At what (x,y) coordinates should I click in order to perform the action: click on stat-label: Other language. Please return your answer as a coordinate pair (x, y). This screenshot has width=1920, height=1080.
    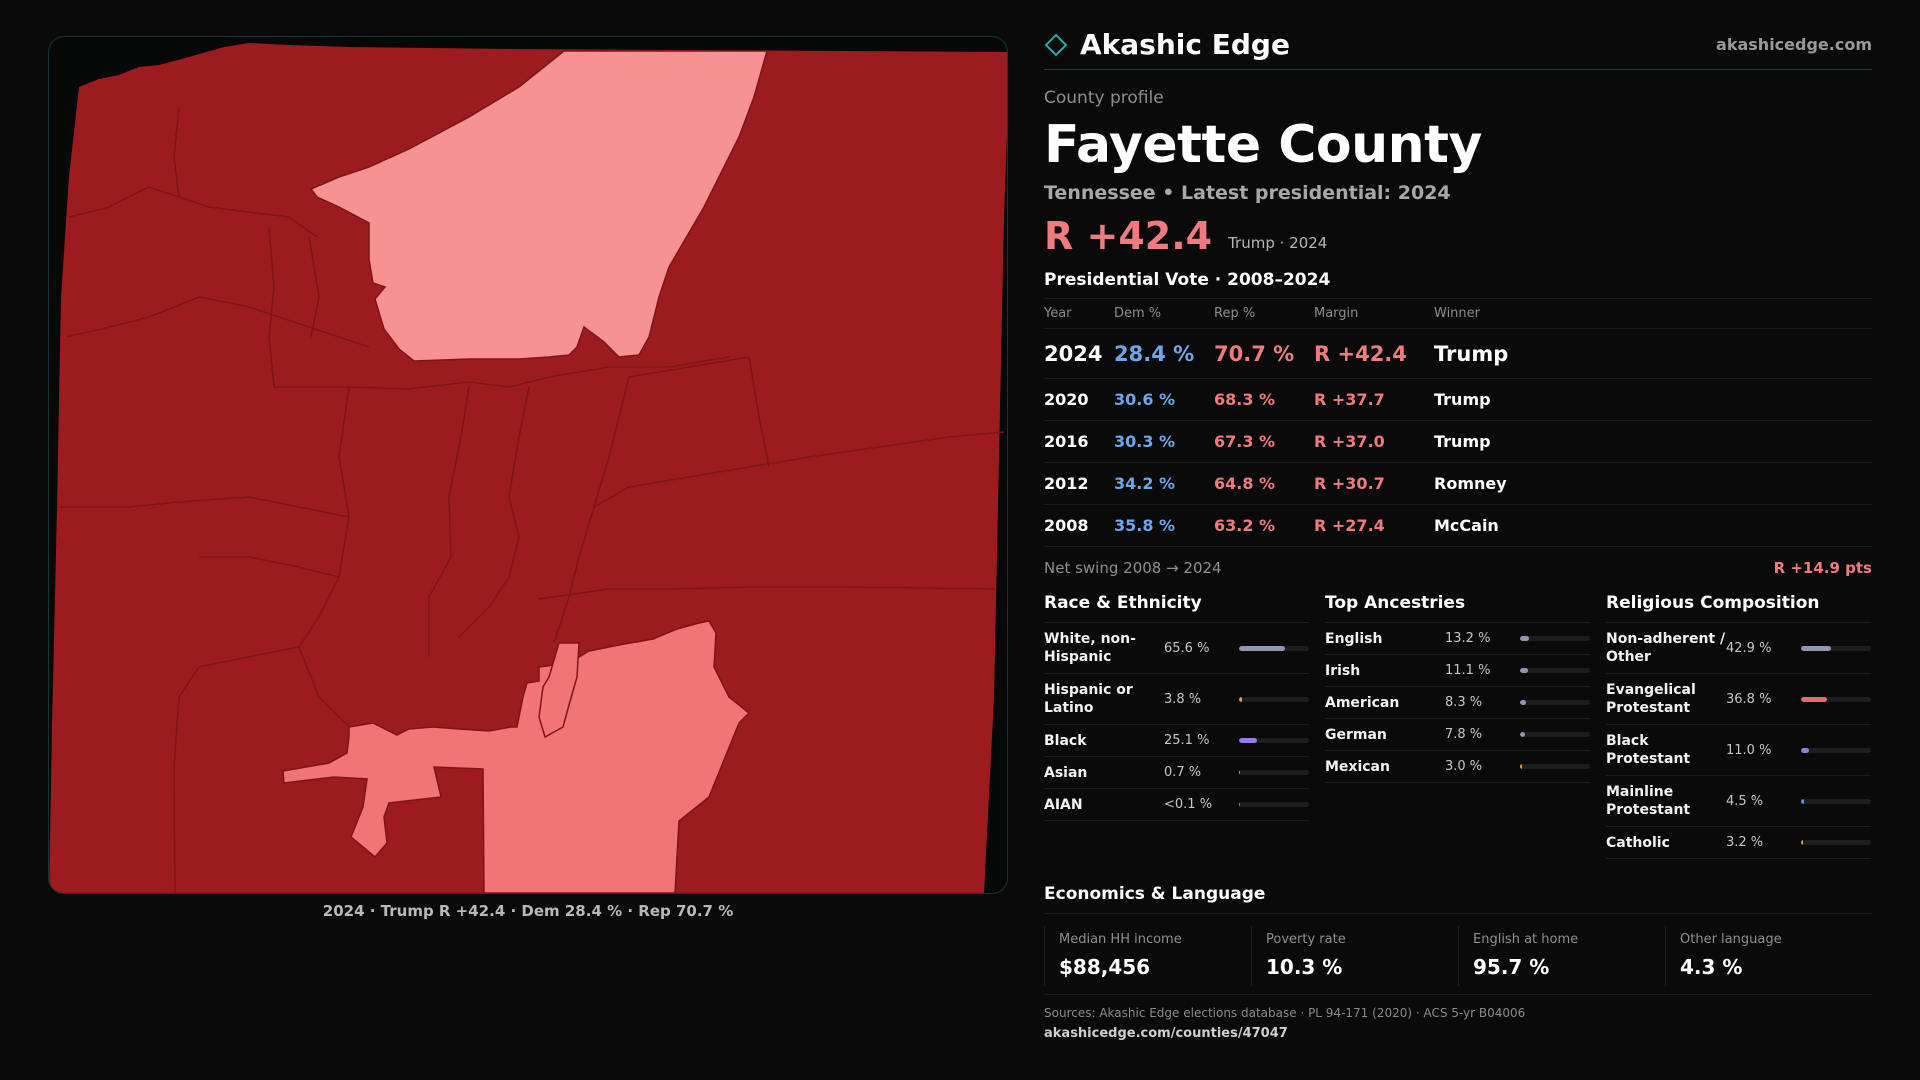
    Looking at the image, I should click on (1731, 939).